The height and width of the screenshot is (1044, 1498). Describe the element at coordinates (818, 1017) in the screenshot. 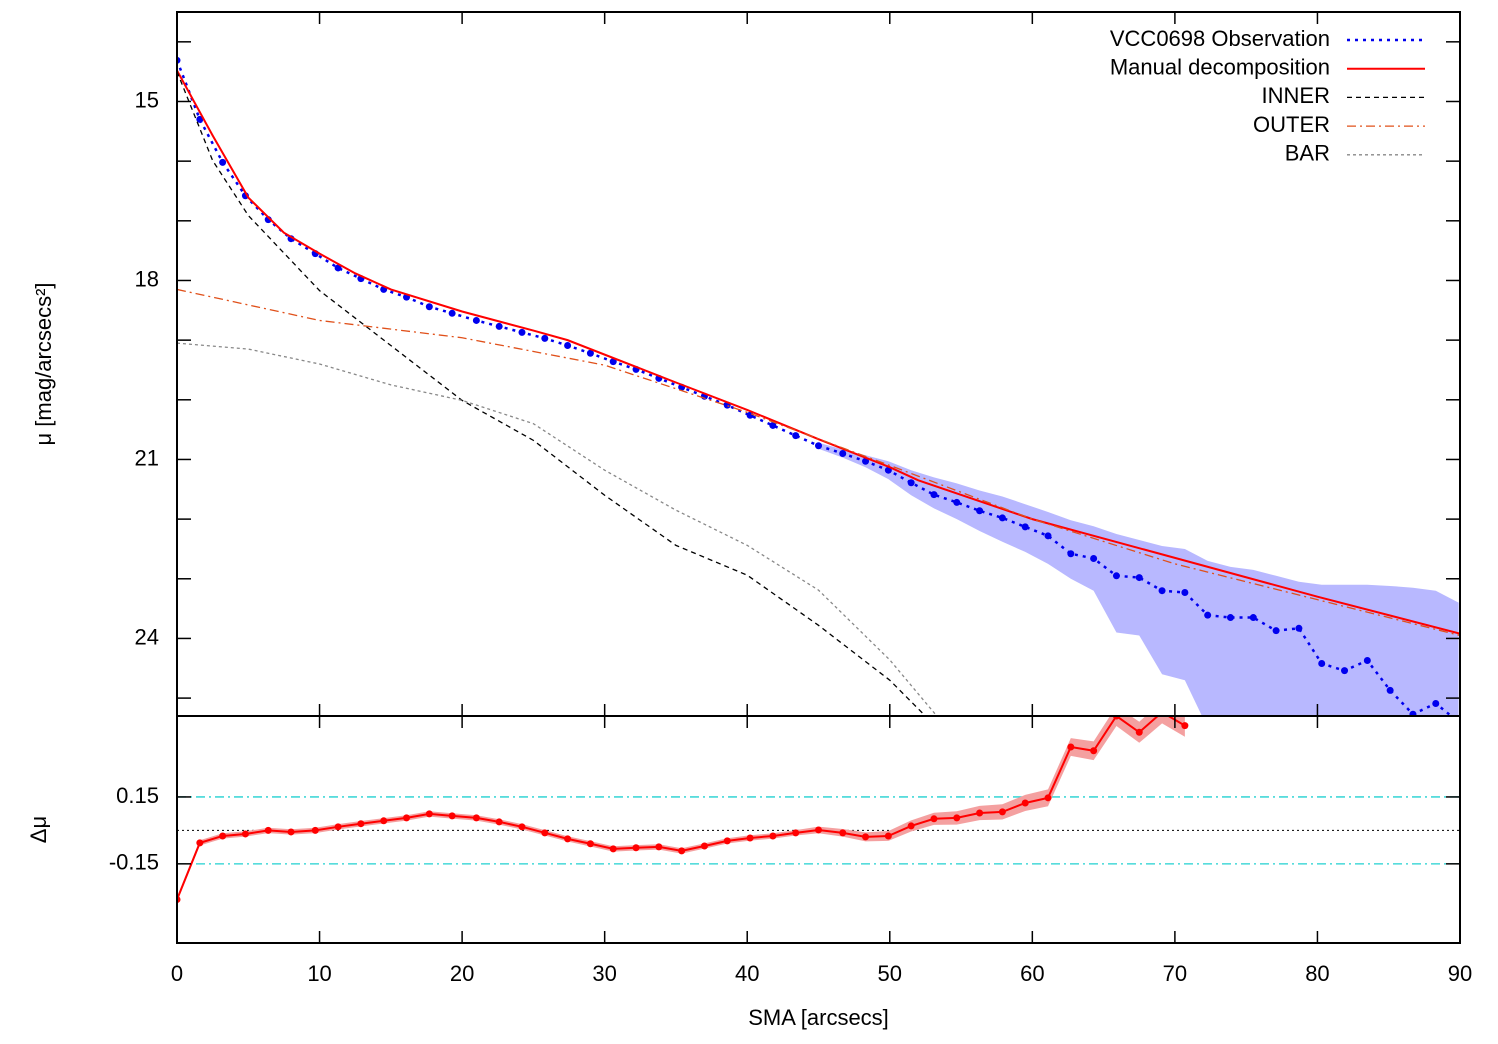

I see `x-axis-label: SMA [arcsecs]` at that location.